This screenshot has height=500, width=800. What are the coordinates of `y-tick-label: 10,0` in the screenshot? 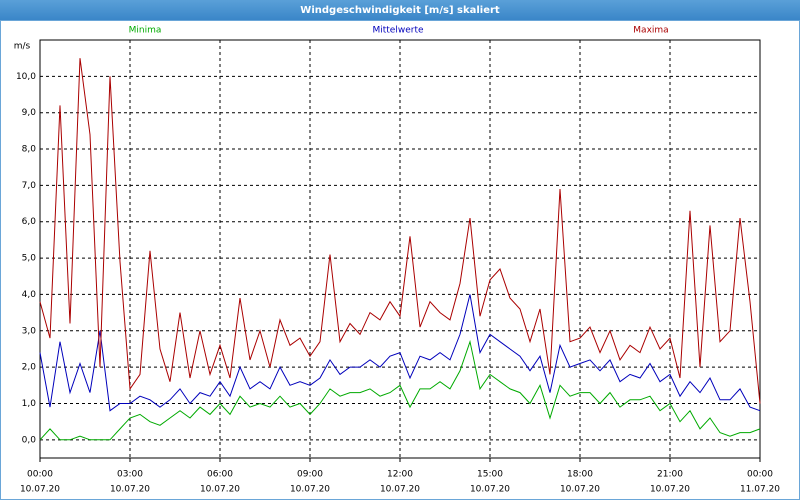 It's located at (26, 77).